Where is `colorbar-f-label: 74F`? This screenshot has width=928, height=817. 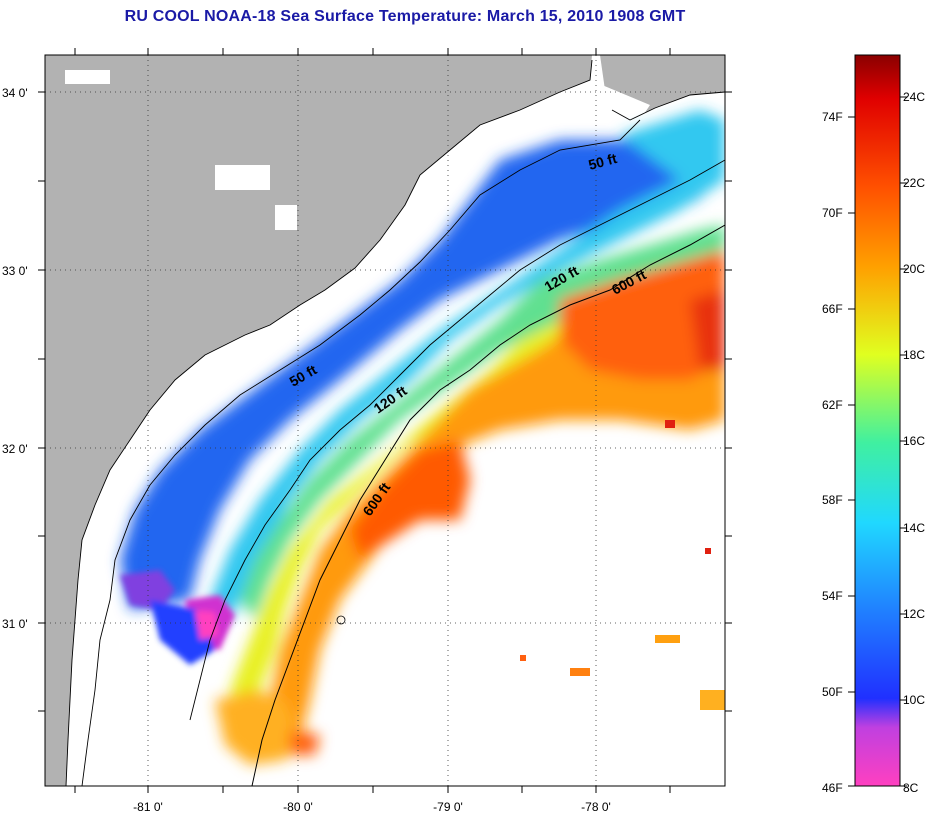 colorbar-f-label: 74F is located at coordinates (832, 117).